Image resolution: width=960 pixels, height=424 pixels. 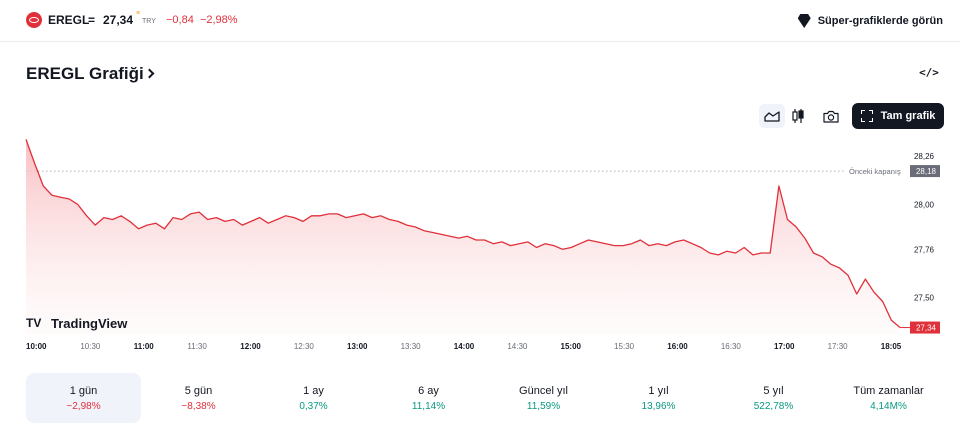 I want to click on range-tab: Güncel yıl 11,59%, so click(x=543, y=398).